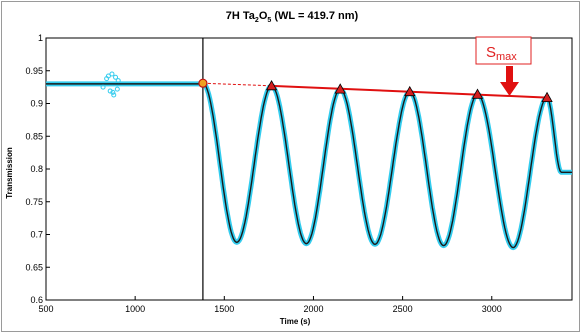 The height and width of the screenshot is (335, 583). Describe the element at coordinates (34, 267) in the screenshot. I see `y-tick-label: 0.65` at that location.